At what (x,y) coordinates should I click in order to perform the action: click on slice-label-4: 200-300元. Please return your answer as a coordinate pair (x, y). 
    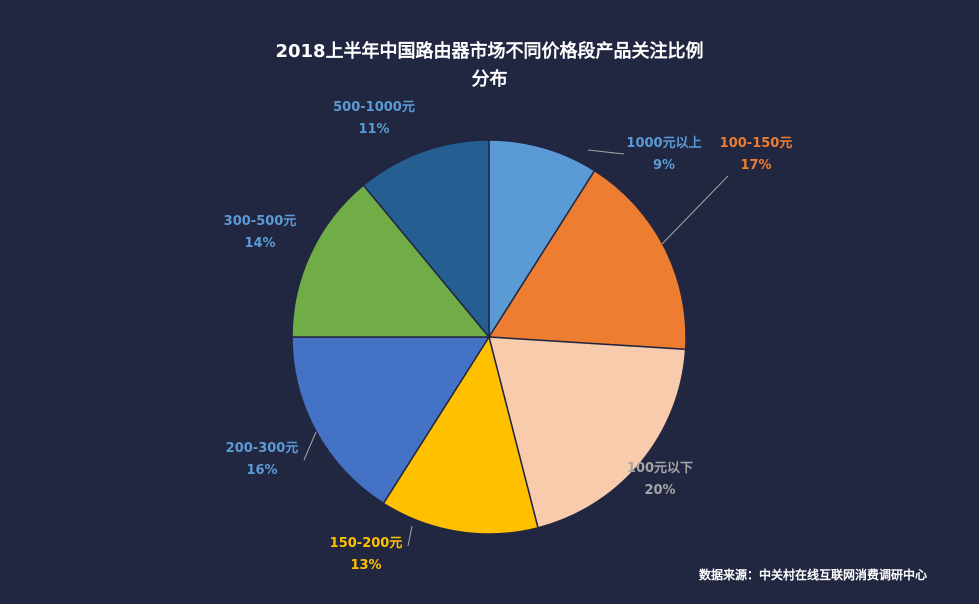
    Looking at the image, I should click on (262, 448).